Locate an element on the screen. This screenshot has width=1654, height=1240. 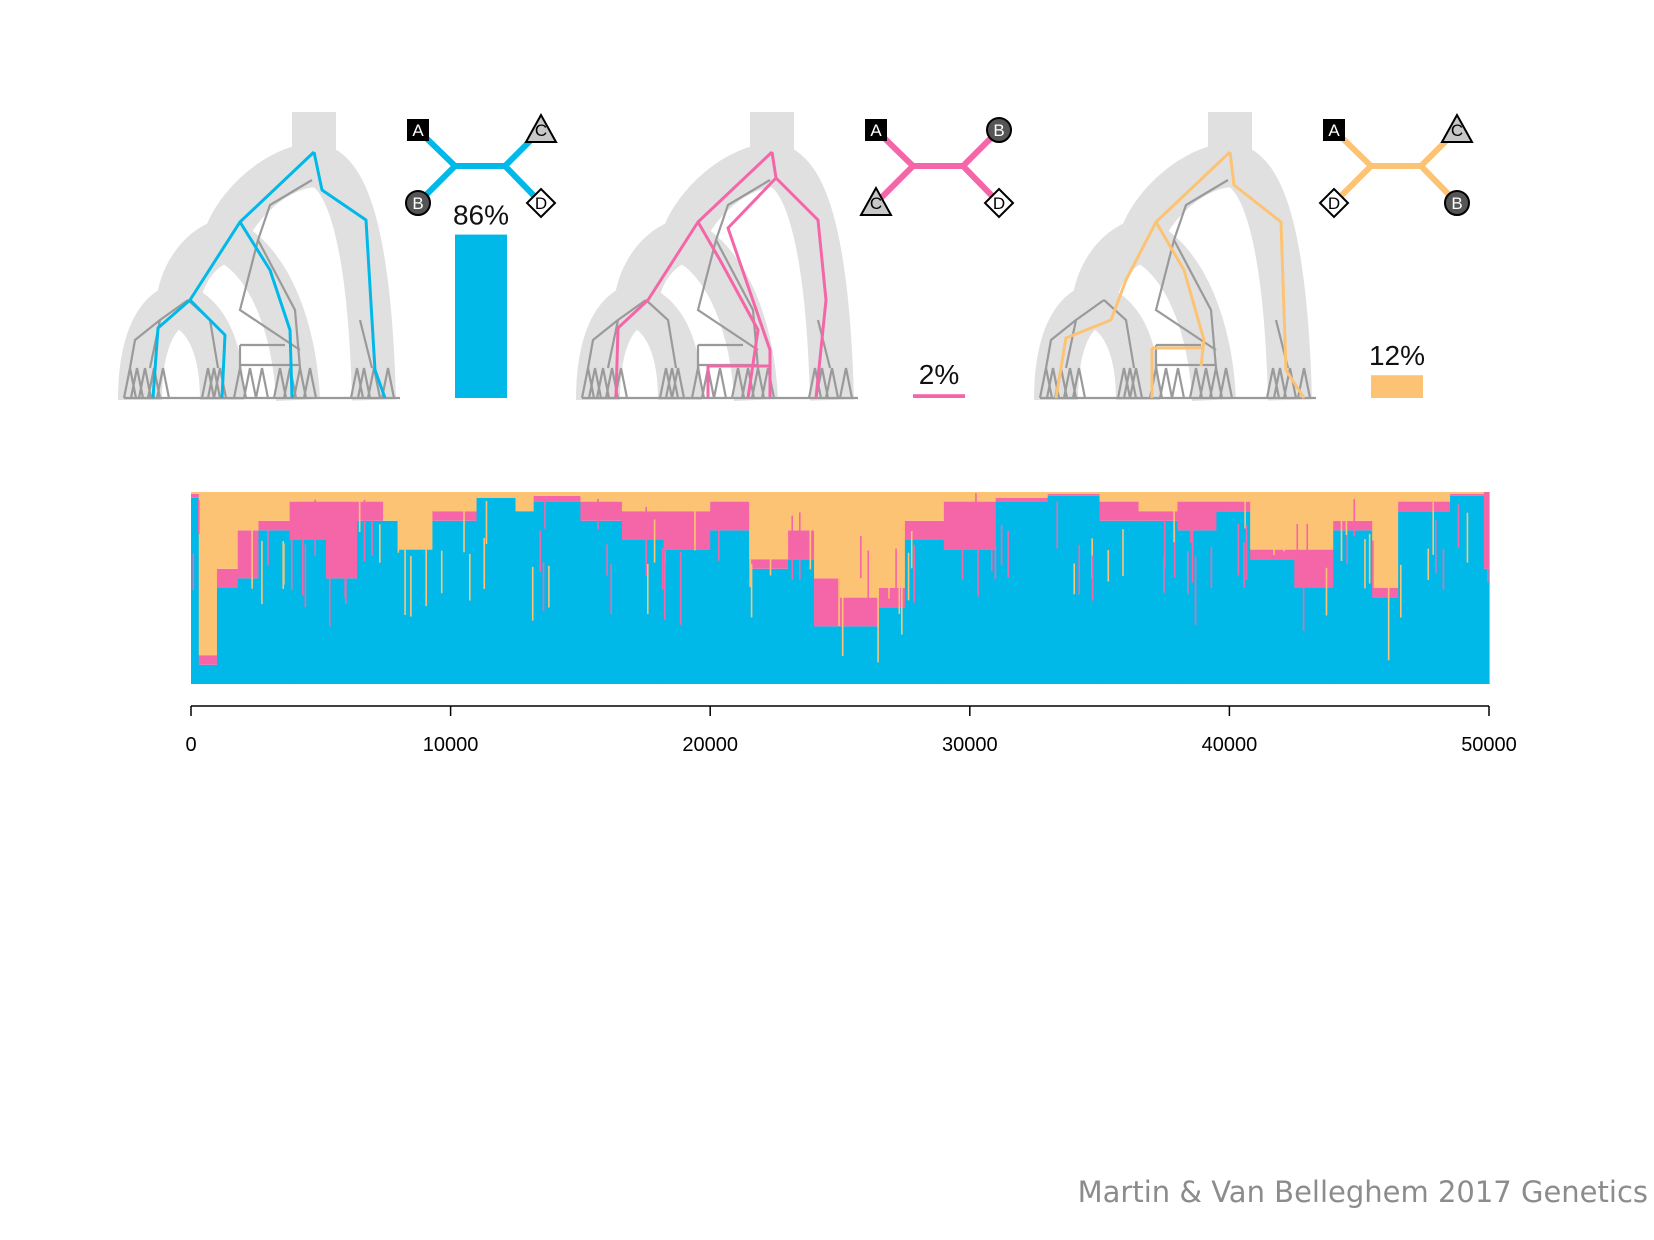
circle-symbol is located at coordinates (1457, 203).